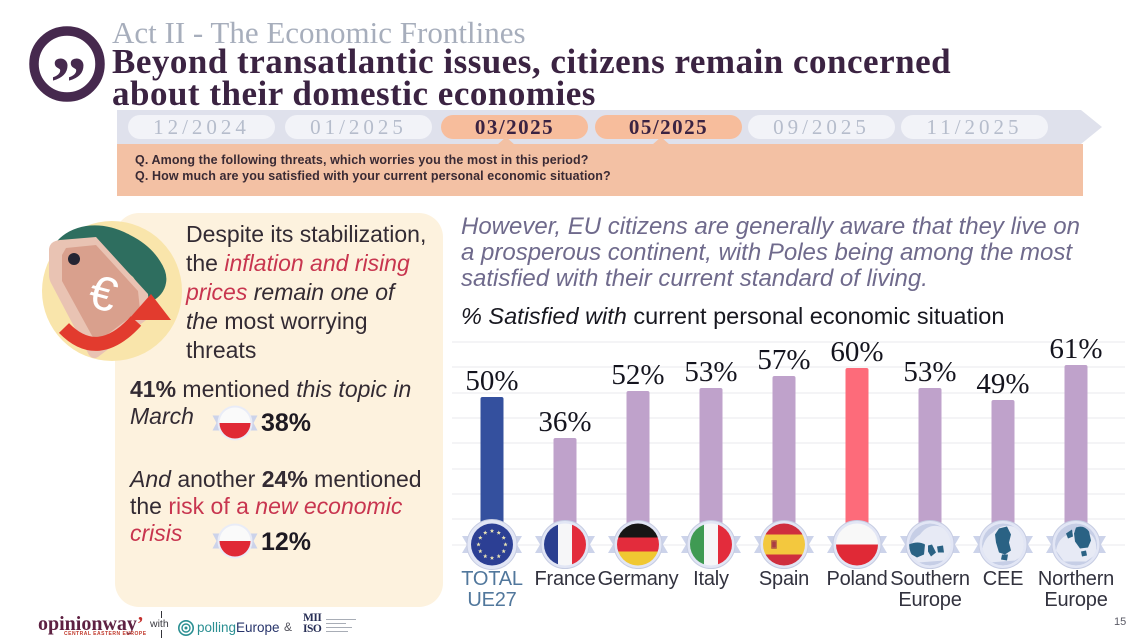  I want to click on svg-text: Poland, so click(856, 579).